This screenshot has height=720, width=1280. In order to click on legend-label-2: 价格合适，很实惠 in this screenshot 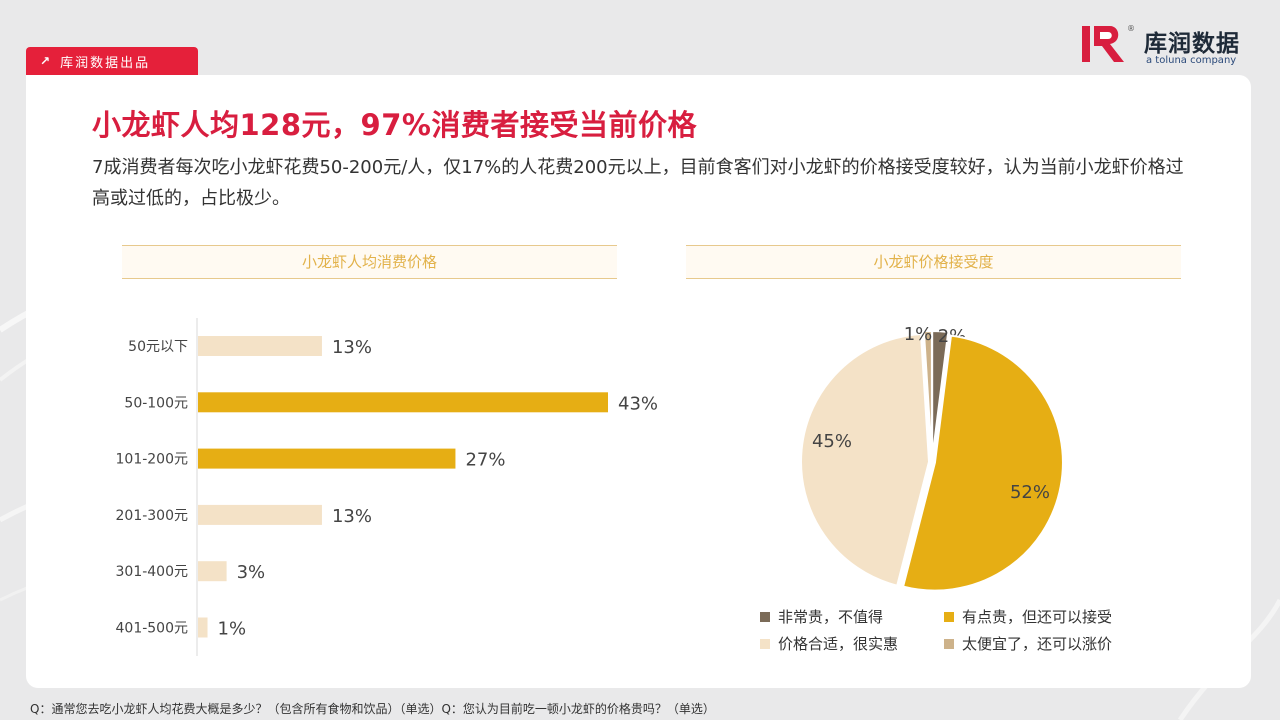, I will do `click(838, 644)`.